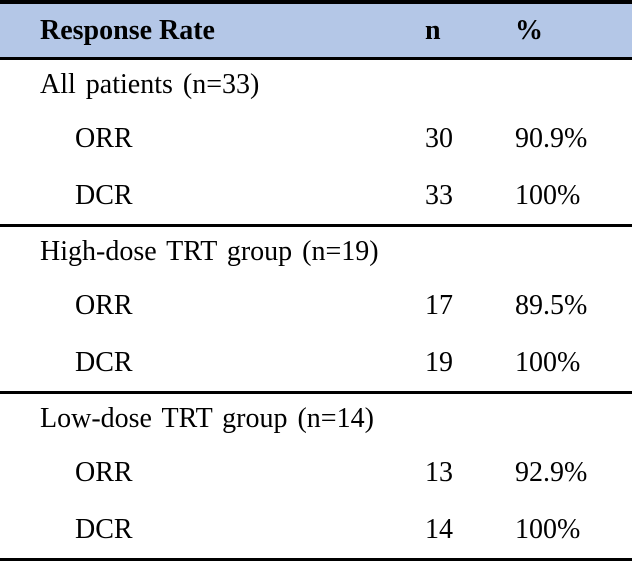 The width and height of the screenshot is (632, 576). What do you see at coordinates (439, 138) in the screenshot?
I see `row-n-value: 30` at bounding box center [439, 138].